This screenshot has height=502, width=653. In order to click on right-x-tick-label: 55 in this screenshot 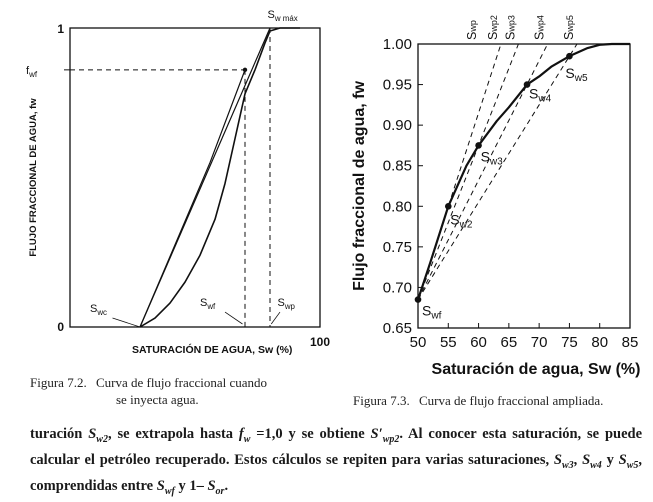, I will do `click(448, 342)`.